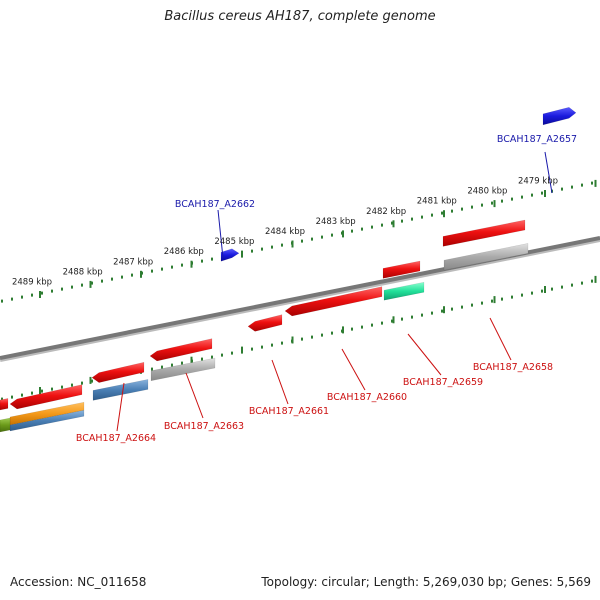  Describe the element at coordinates (401, 269) in the screenshot. I see `gene-a2659-cds` at that location.